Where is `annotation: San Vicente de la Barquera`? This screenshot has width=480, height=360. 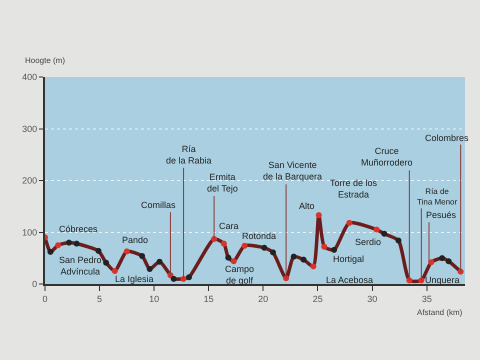
annotation: San Vicente de la Barquera is located at coordinates (292, 171).